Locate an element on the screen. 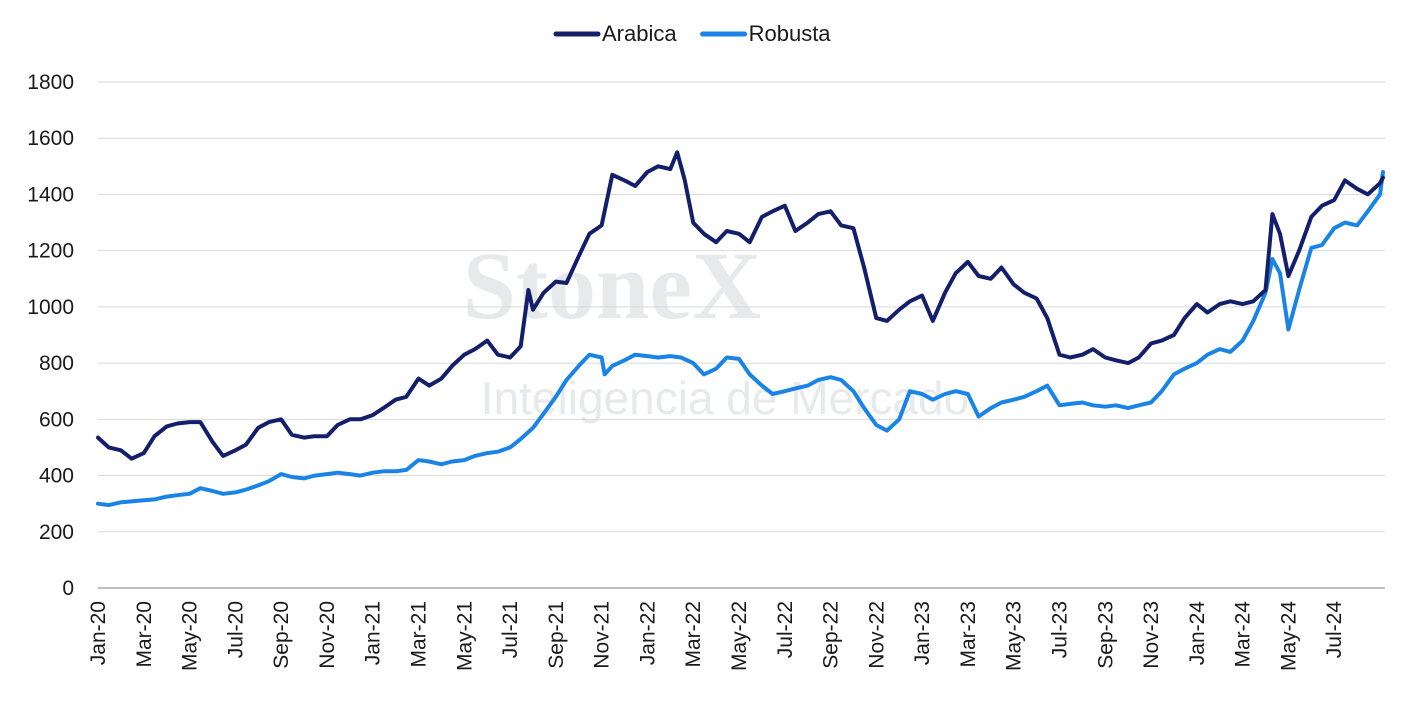 The image size is (1408, 708). x-tick-label: May-23 is located at coordinates (1014, 636).